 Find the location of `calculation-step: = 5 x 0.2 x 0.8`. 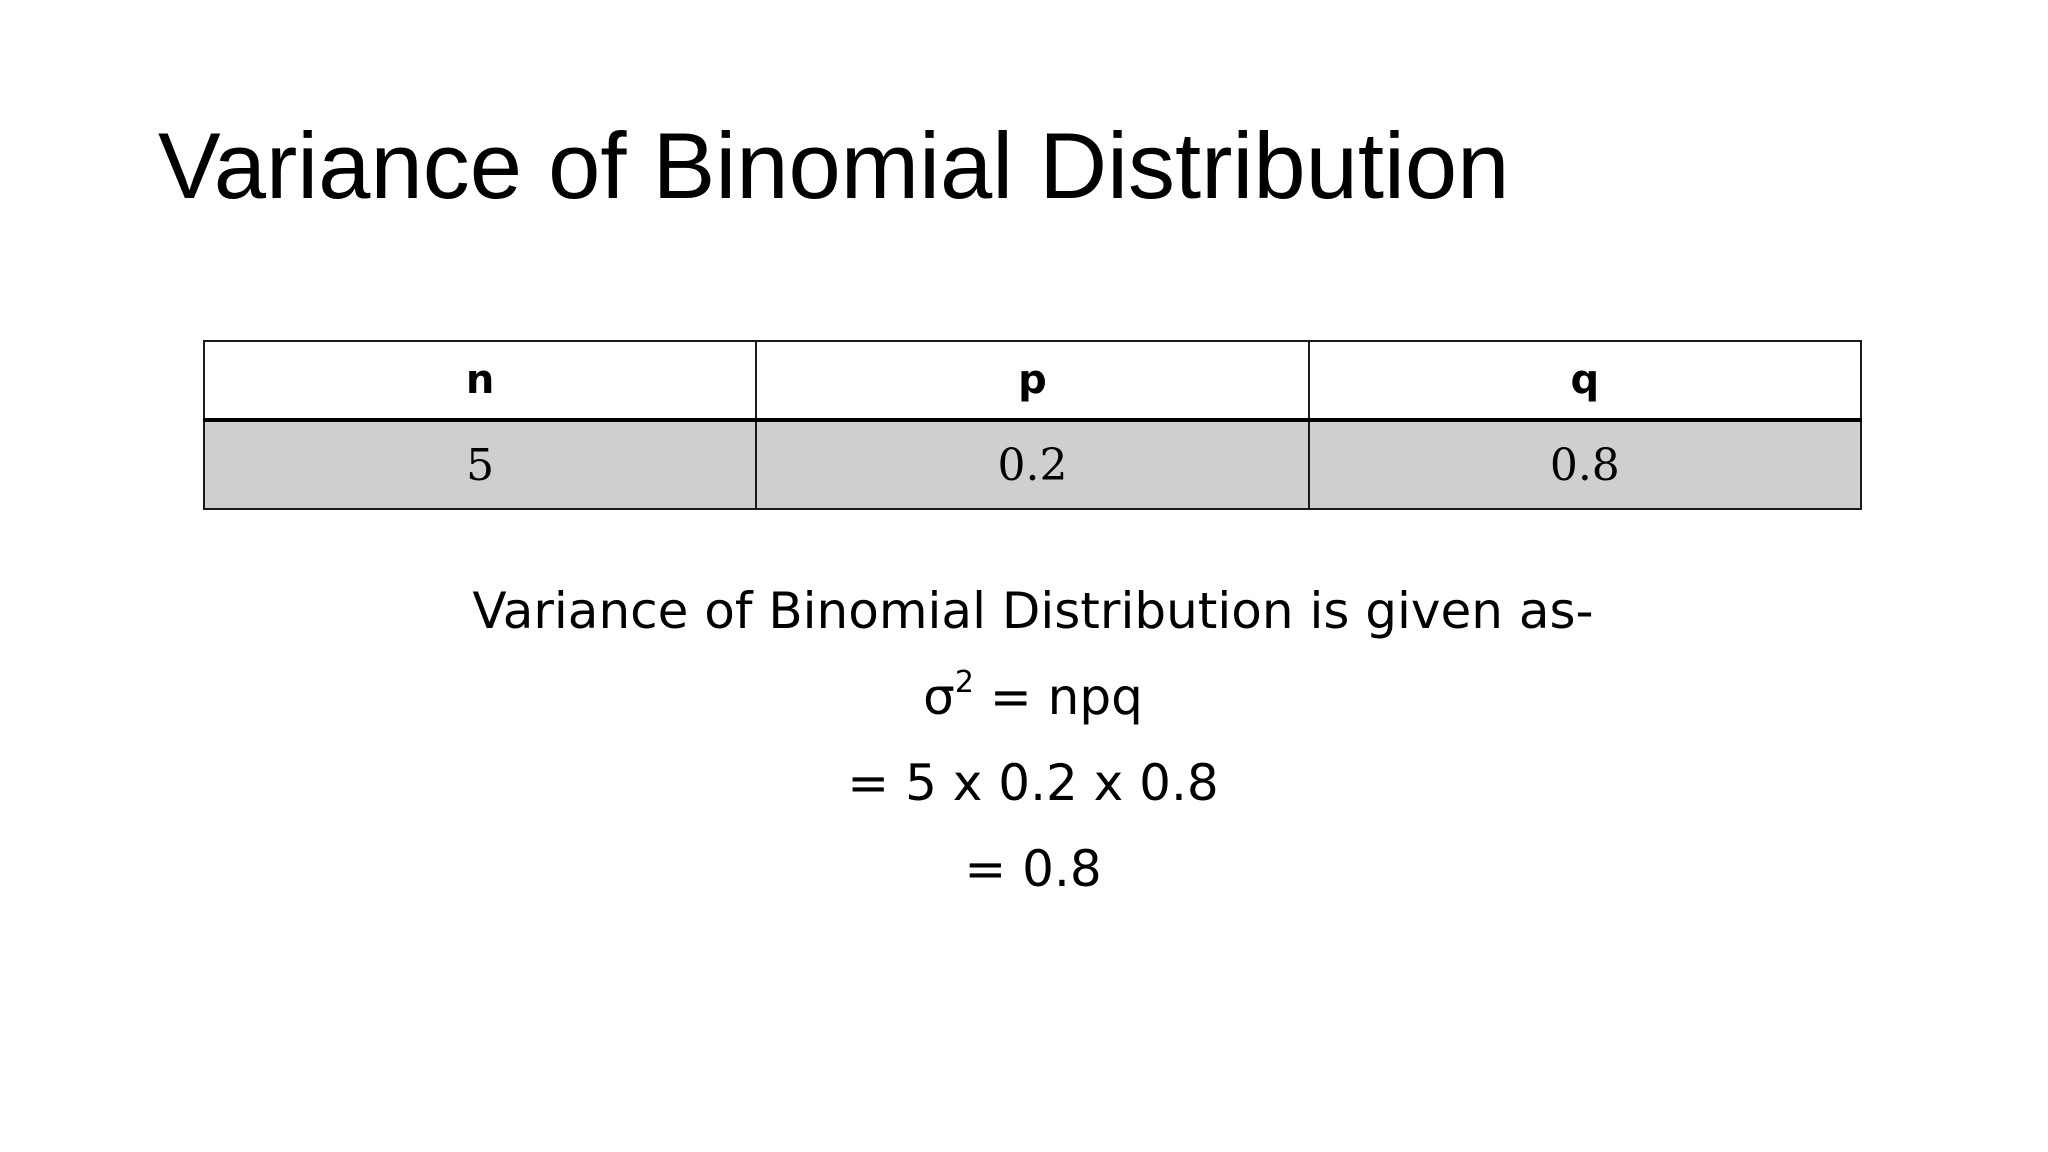

calculation-step: = 5 x 0.2 x 0.8 is located at coordinates (1033, 783).